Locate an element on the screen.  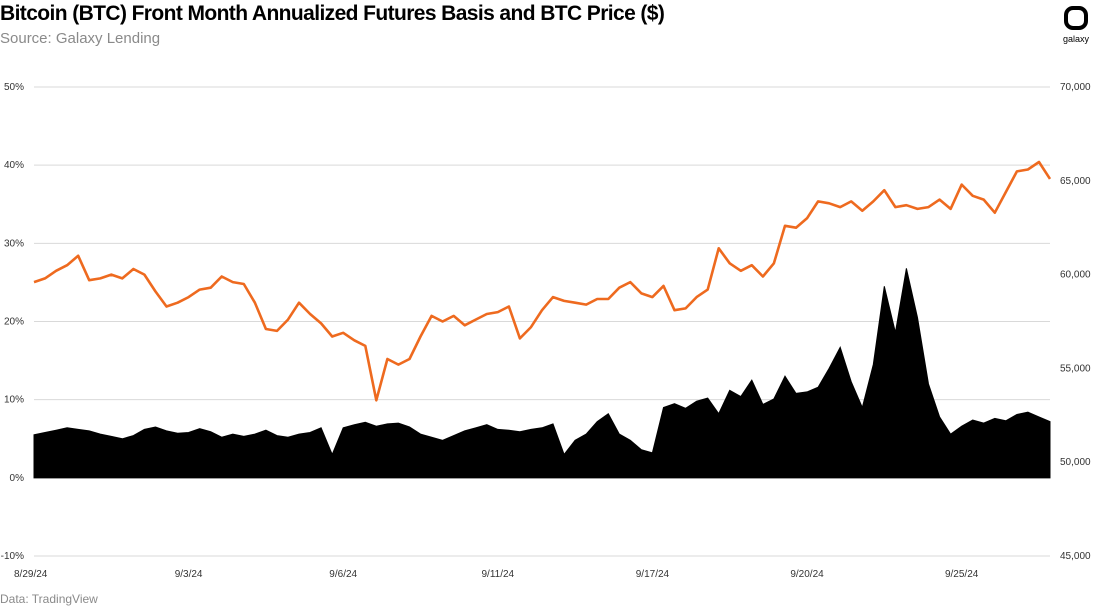
right-tick-label: 50,000 is located at coordinates (1075, 462).